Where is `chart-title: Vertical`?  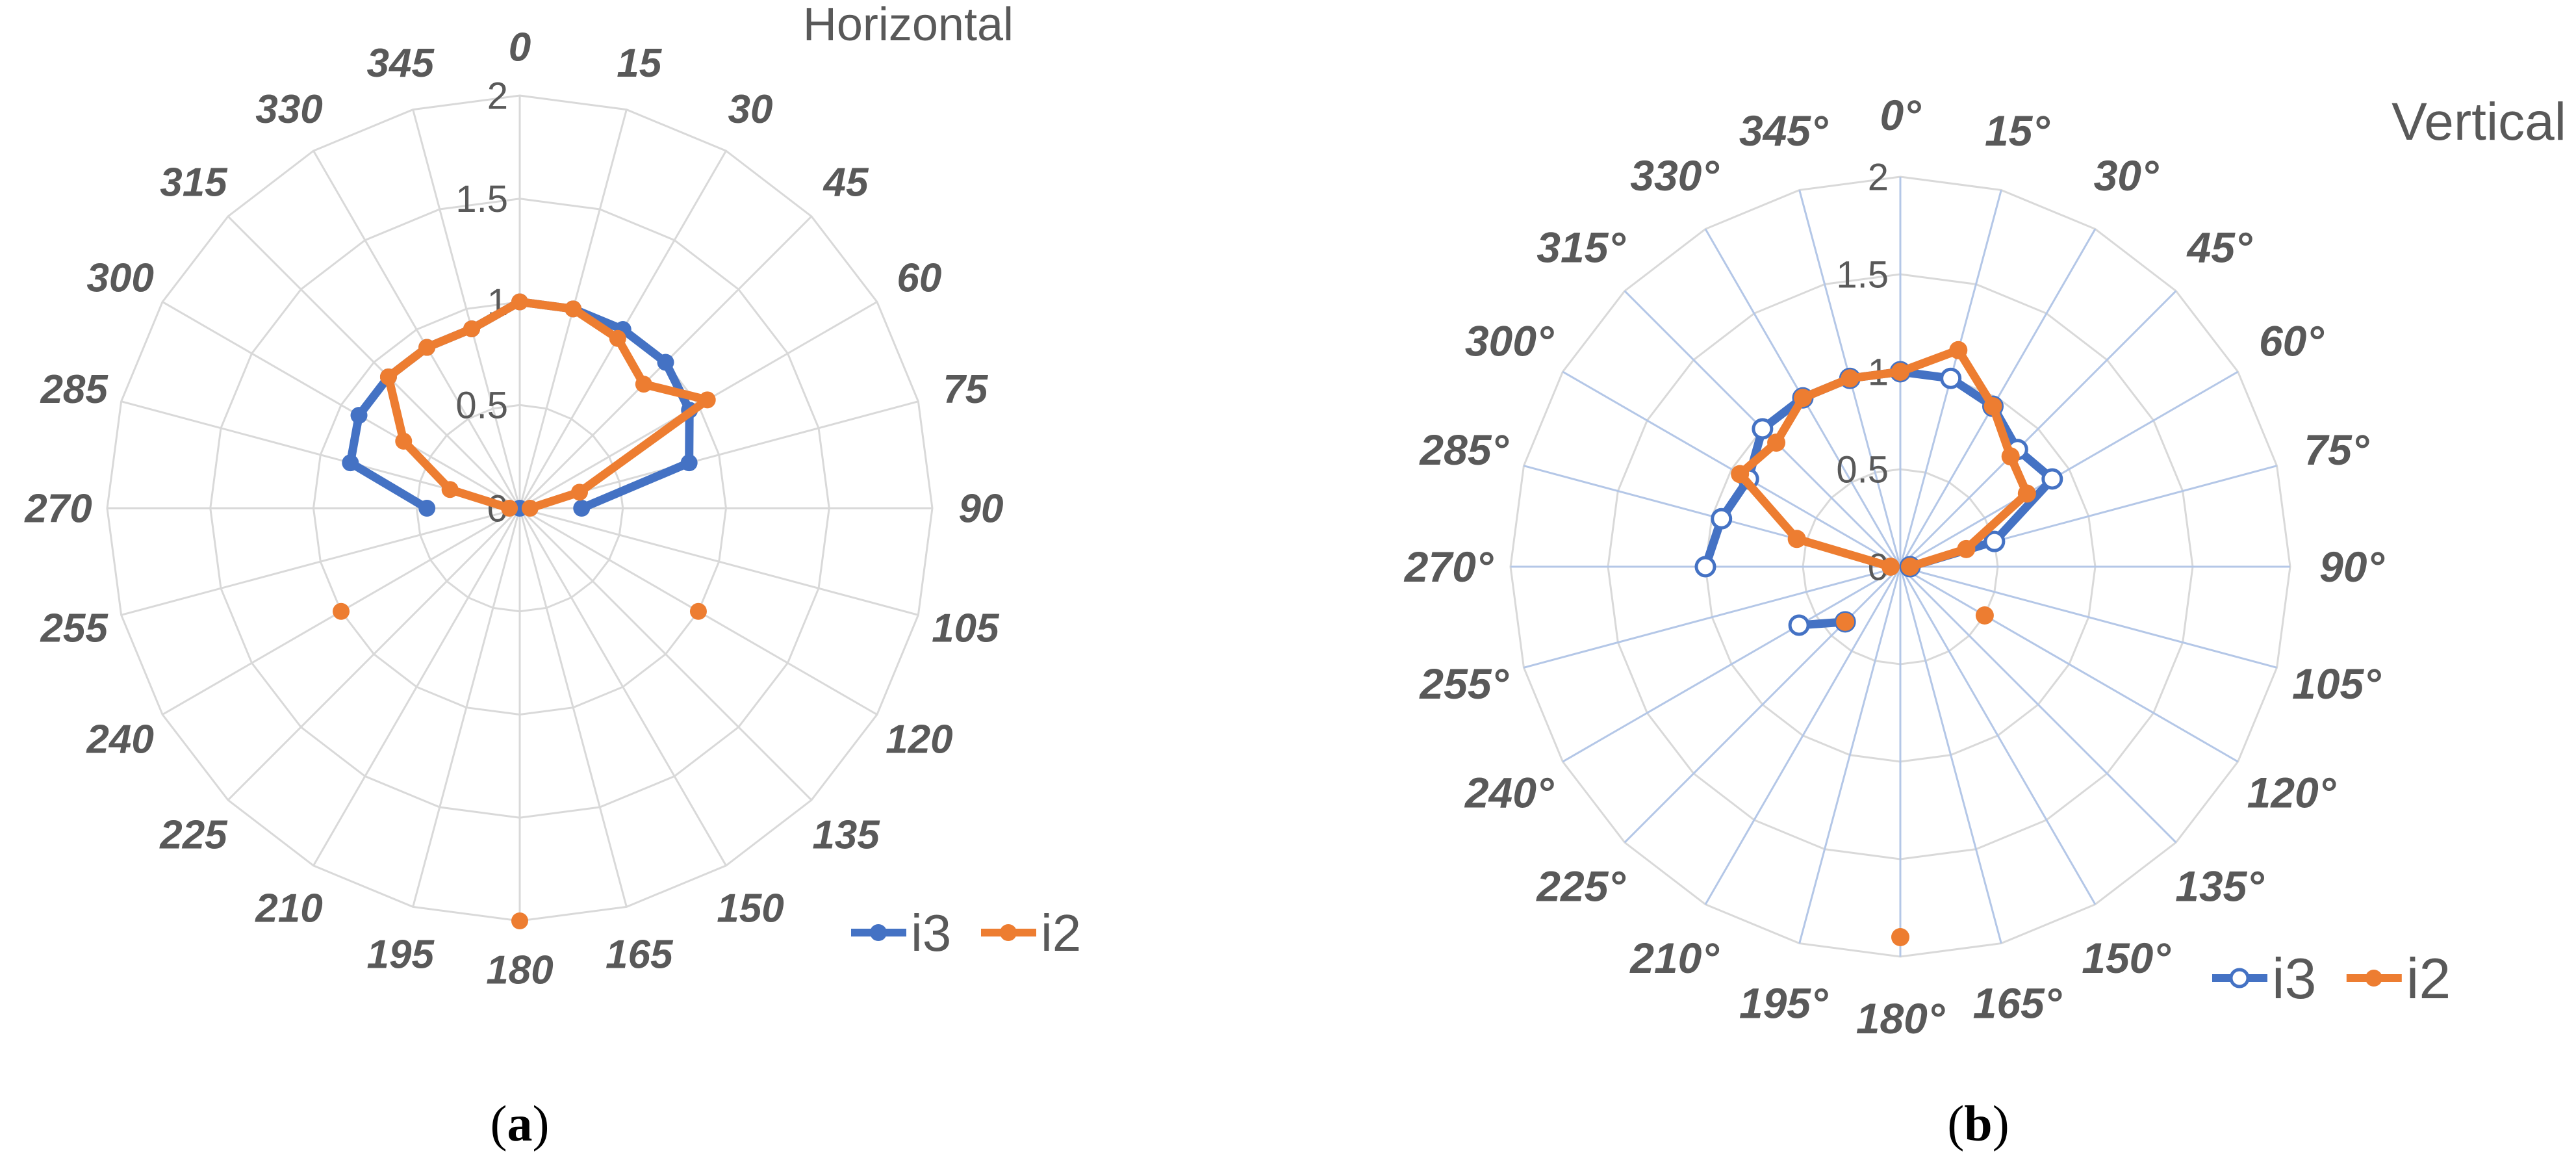 chart-title: Vertical is located at coordinates (2478, 121).